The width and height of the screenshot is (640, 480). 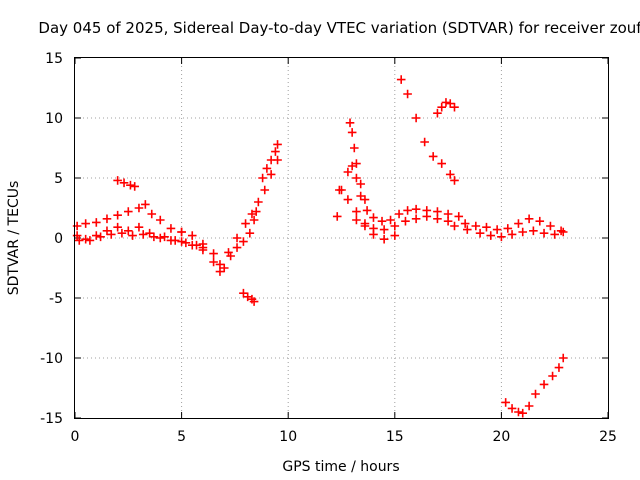 What do you see at coordinates (288, 437) in the screenshot?
I see `x-tick-label: 10` at bounding box center [288, 437].